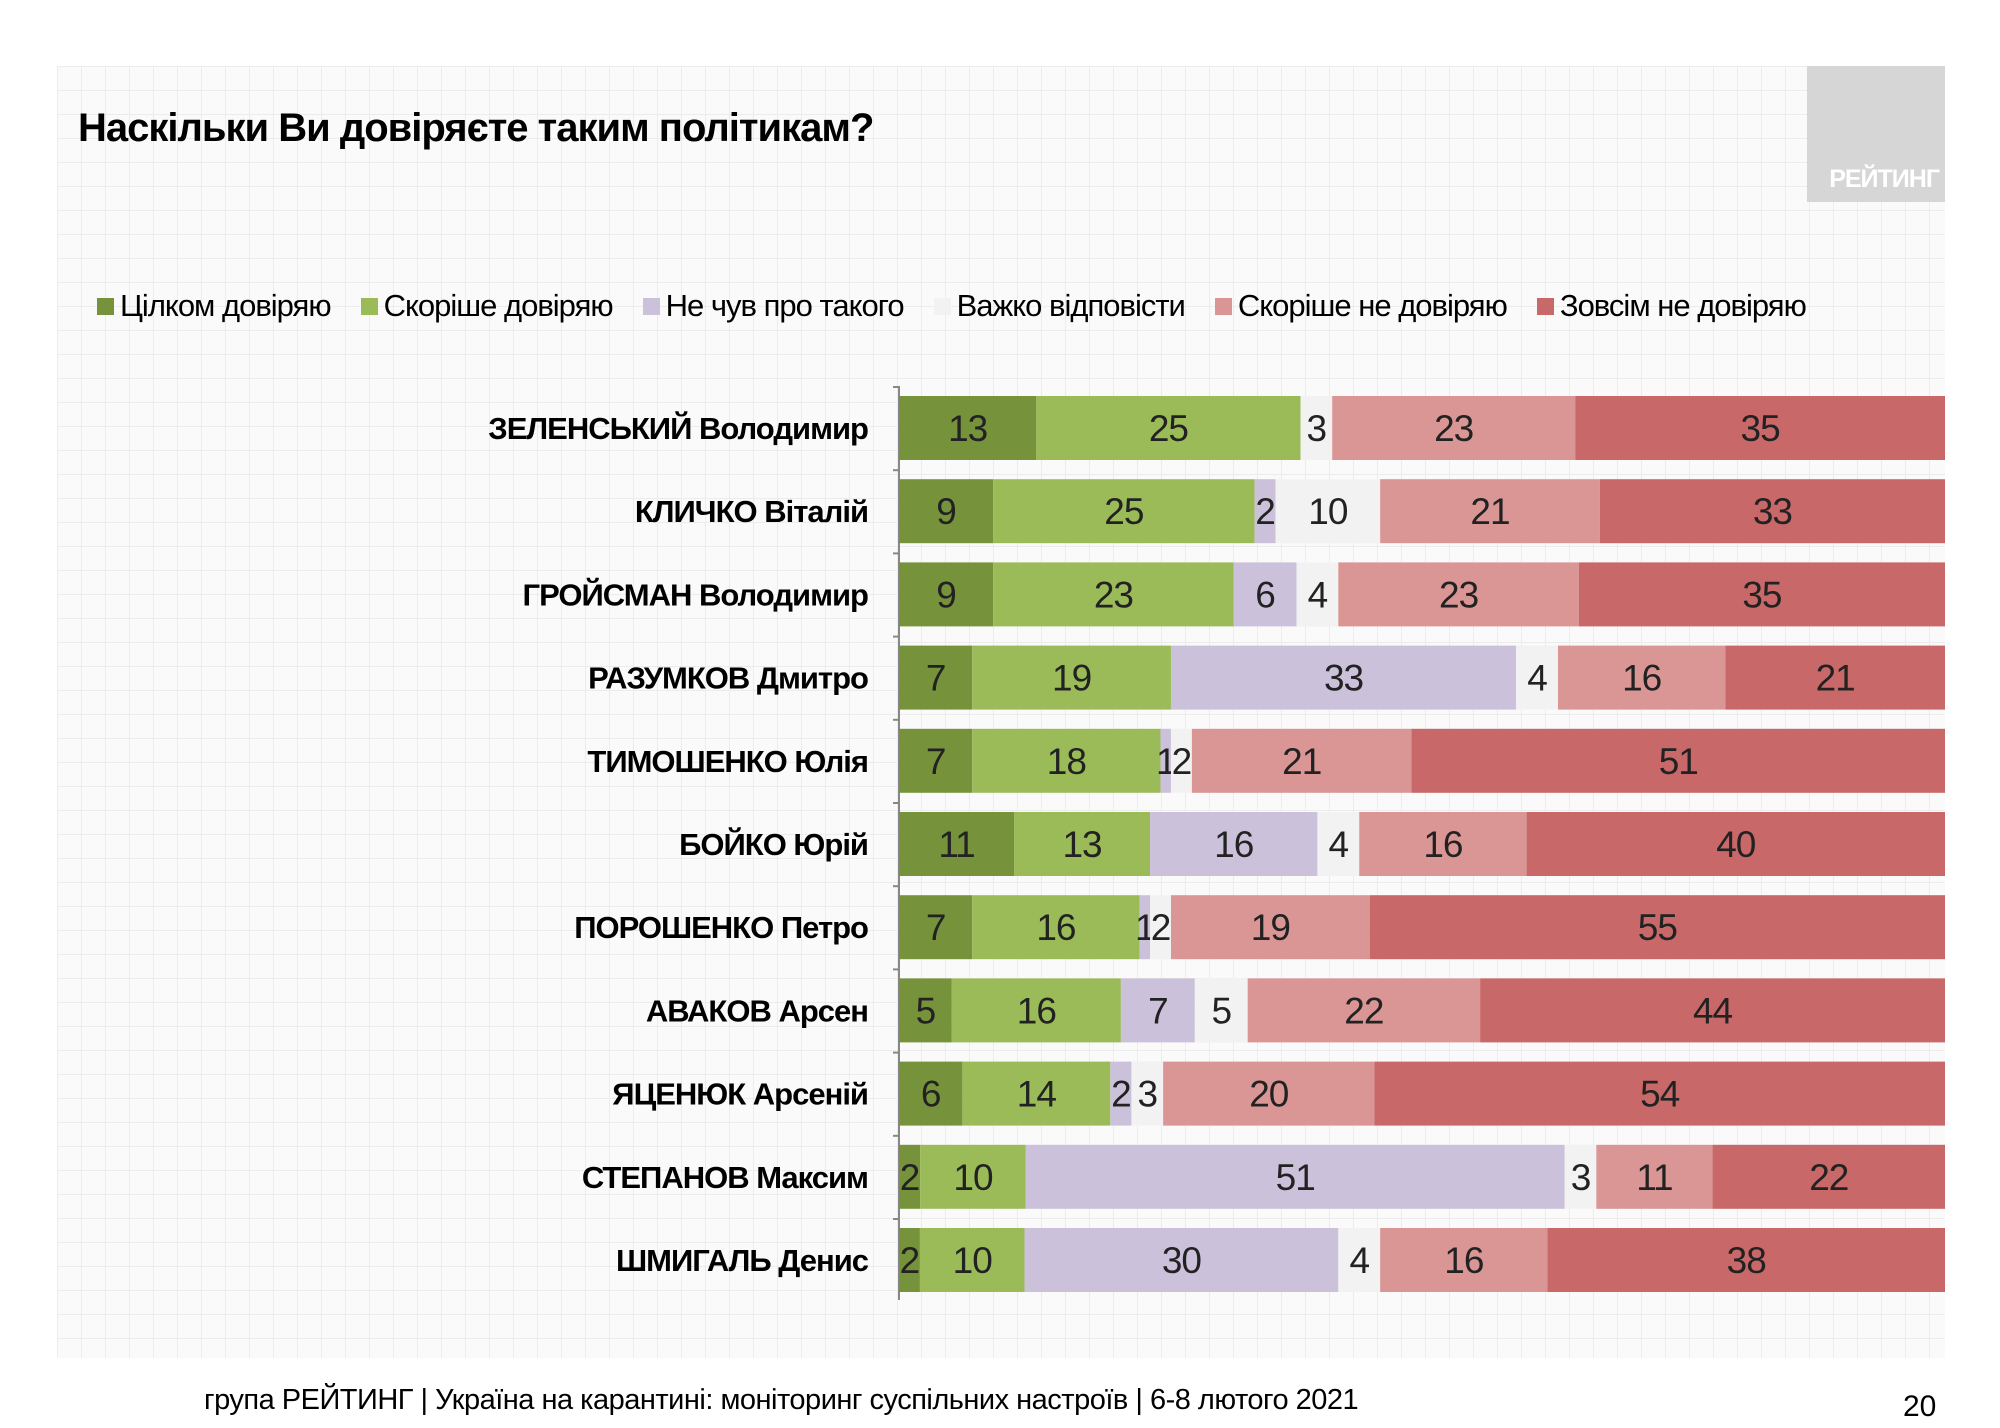  I want to click on legend-item: Зовсім не довіряю, so click(1671, 306).